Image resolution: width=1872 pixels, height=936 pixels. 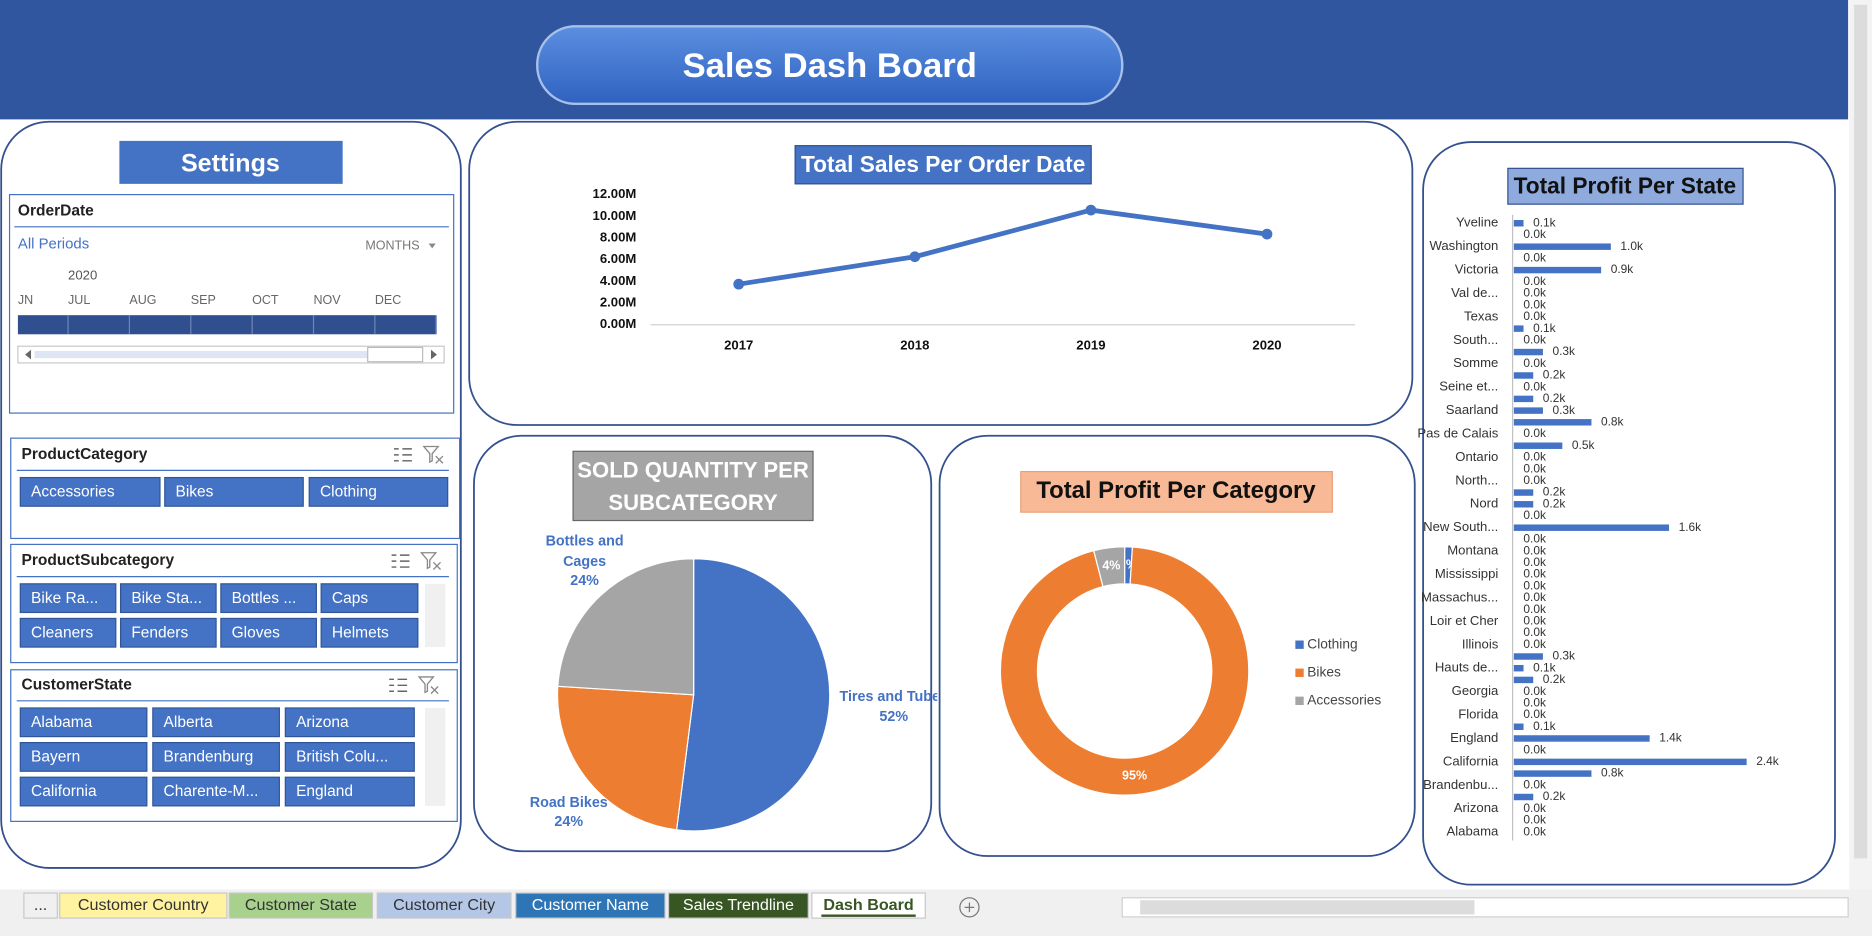 What do you see at coordinates (209, 757) in the screenshot?
I see `slicer-item: Brandenburg` at bounding box center [209, 757].